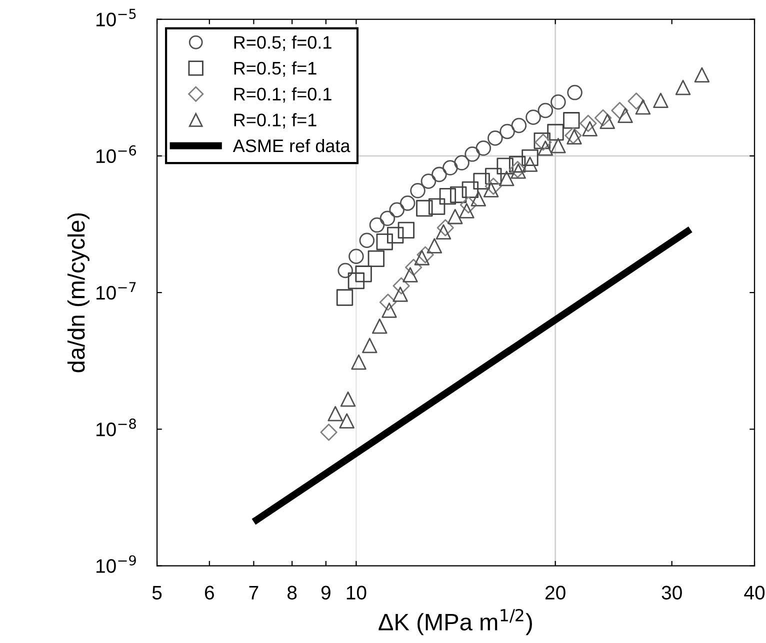 The image size is (766, 643). I want to click on y-tick-label: 10$^{−6}$, so click(116, 154).